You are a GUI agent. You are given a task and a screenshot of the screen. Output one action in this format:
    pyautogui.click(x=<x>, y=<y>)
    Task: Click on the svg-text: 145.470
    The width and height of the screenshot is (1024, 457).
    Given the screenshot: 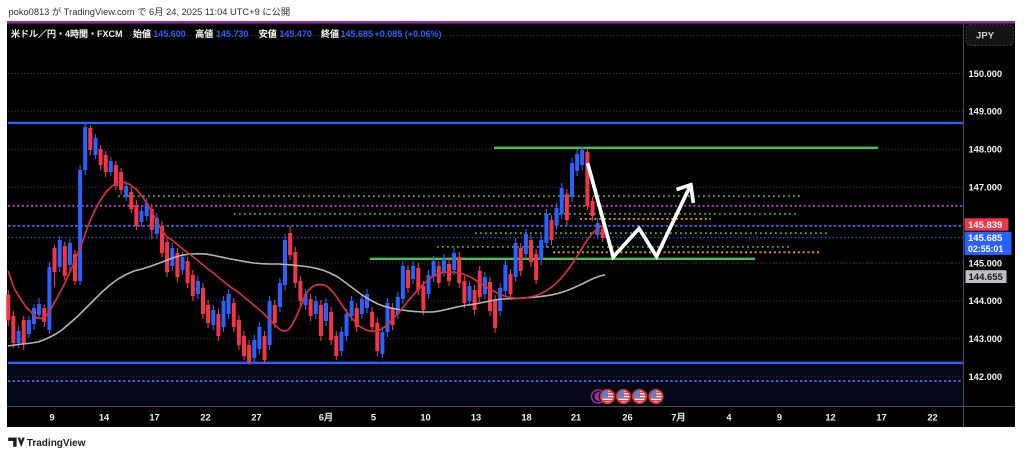 What is the action you would take?
    pyautogui.click(x=295, y=34)
    